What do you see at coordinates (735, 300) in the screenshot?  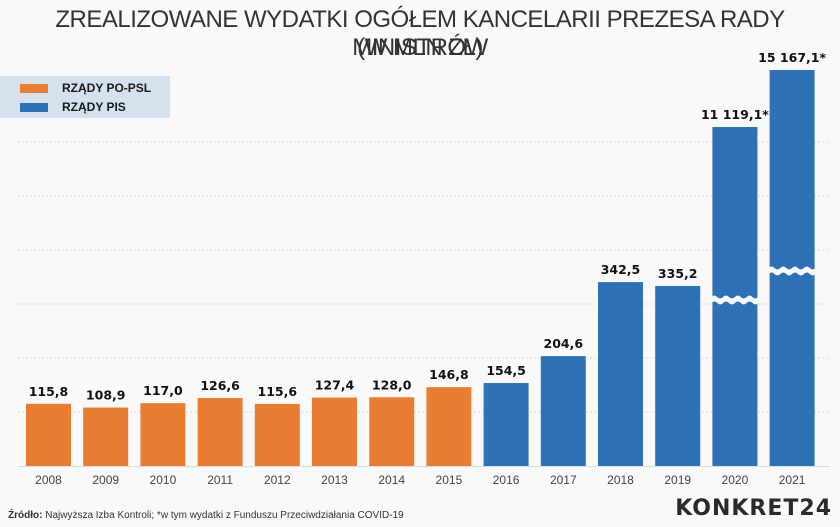 I see `axis-break-2020` at bounding box center [735, 300].